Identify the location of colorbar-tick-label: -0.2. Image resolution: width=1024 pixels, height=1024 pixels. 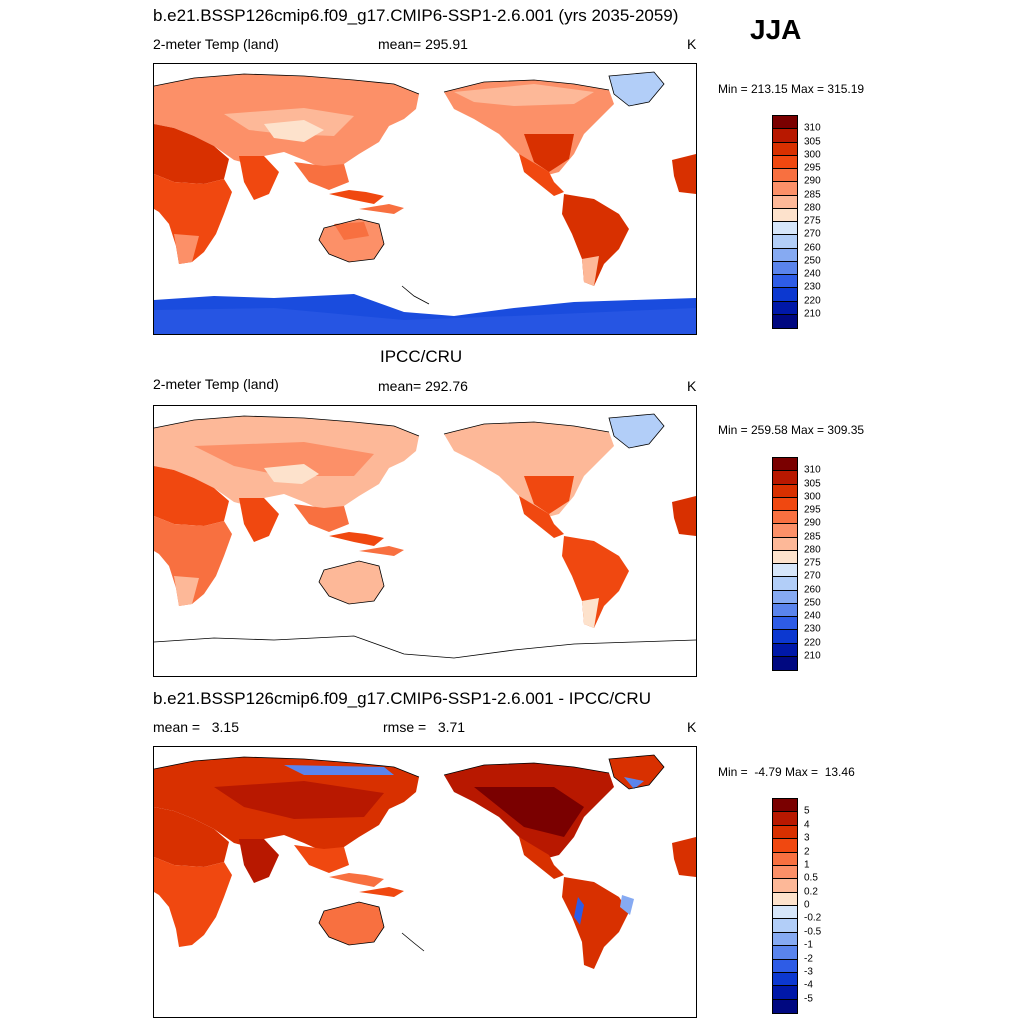
(813, 918).